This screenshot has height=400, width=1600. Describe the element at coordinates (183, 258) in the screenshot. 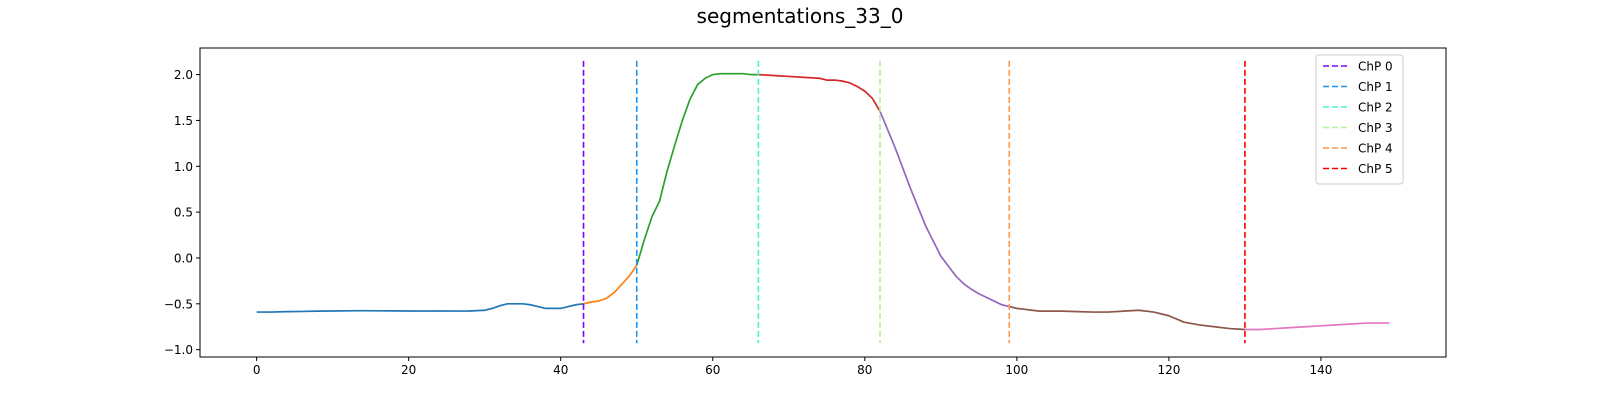

I see `y-tick-label: 0.0` at that location.